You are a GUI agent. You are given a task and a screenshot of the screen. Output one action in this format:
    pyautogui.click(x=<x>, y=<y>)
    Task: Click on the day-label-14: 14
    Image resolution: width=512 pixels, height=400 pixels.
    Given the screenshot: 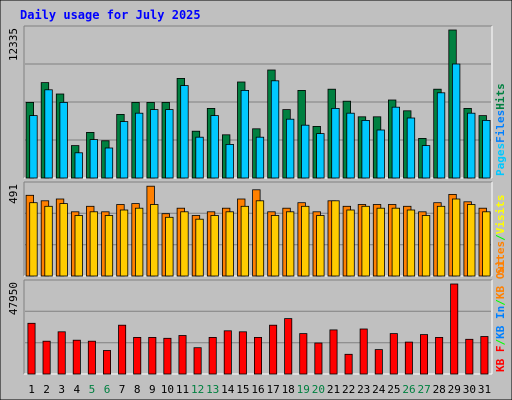 What is the action you would take?
    pyautogui.click(x=228, y=389)
    